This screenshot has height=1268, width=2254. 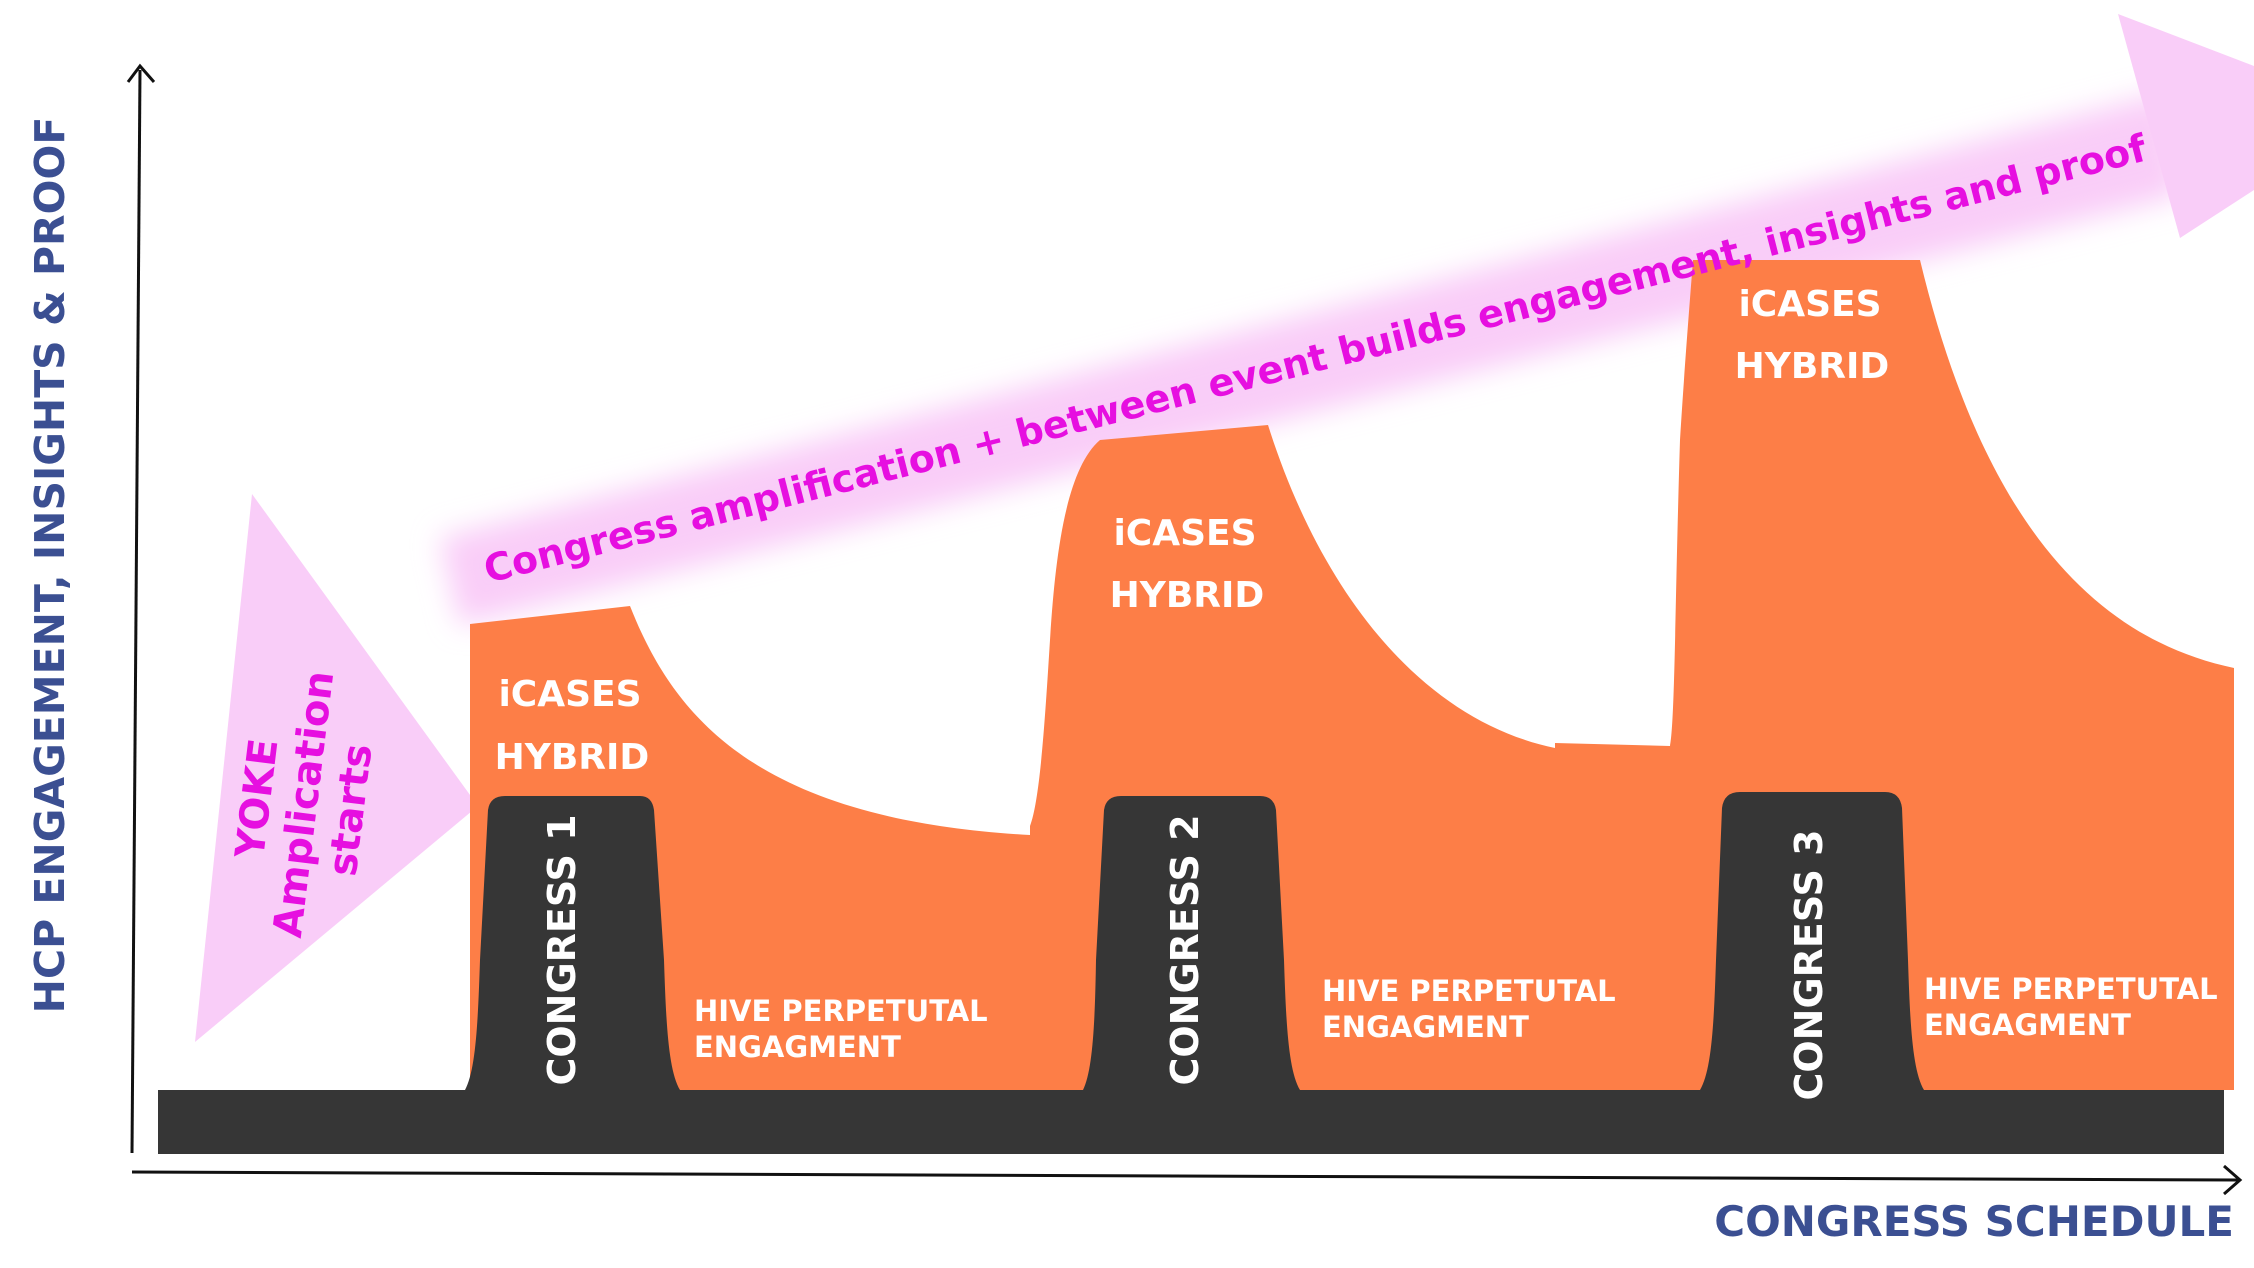 I want to click on hybrid-label-3: HYBRID, so click(x=1812, y=366).